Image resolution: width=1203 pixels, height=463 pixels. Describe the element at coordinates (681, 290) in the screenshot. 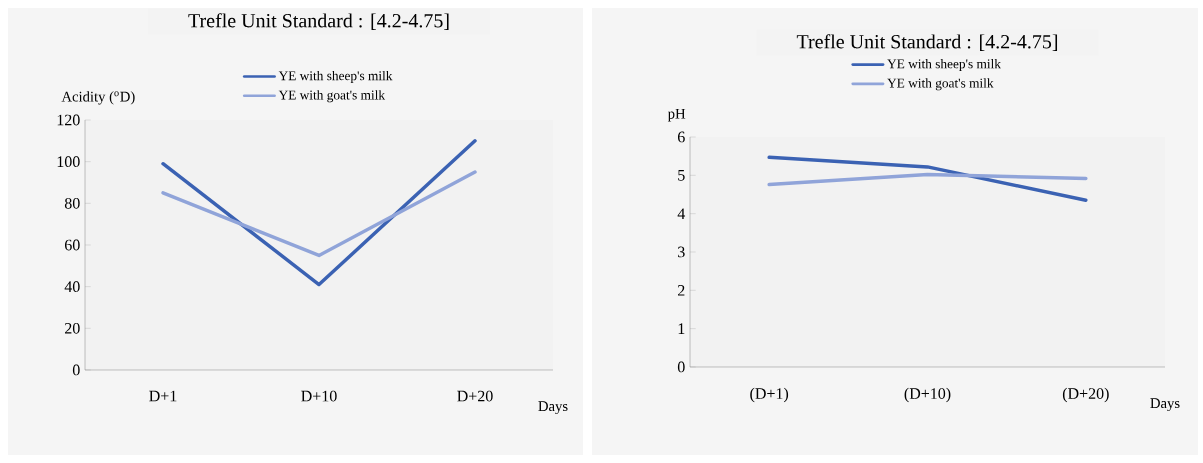

I see `y-tick-label: 2` at that location.